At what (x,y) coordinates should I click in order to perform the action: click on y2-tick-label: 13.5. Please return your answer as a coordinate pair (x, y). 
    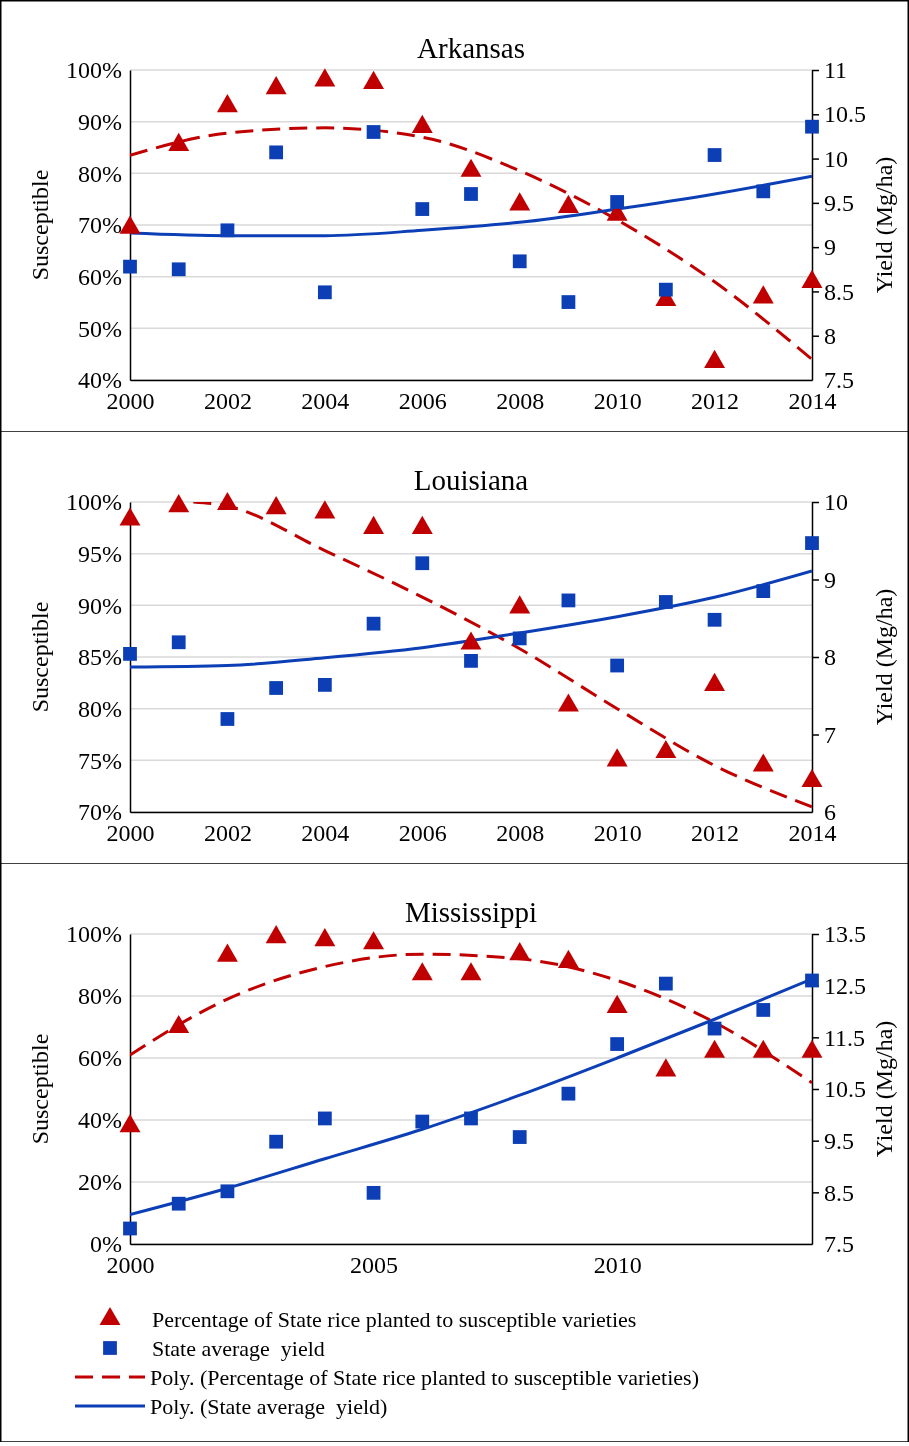
    Looking at the image, I should click on (845, 934).